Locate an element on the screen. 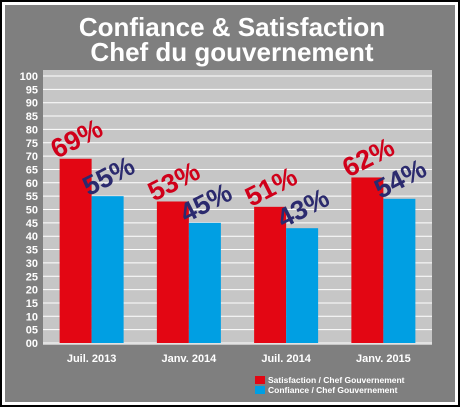  y-tick-label: 35 is located at coordinates (32, 251).